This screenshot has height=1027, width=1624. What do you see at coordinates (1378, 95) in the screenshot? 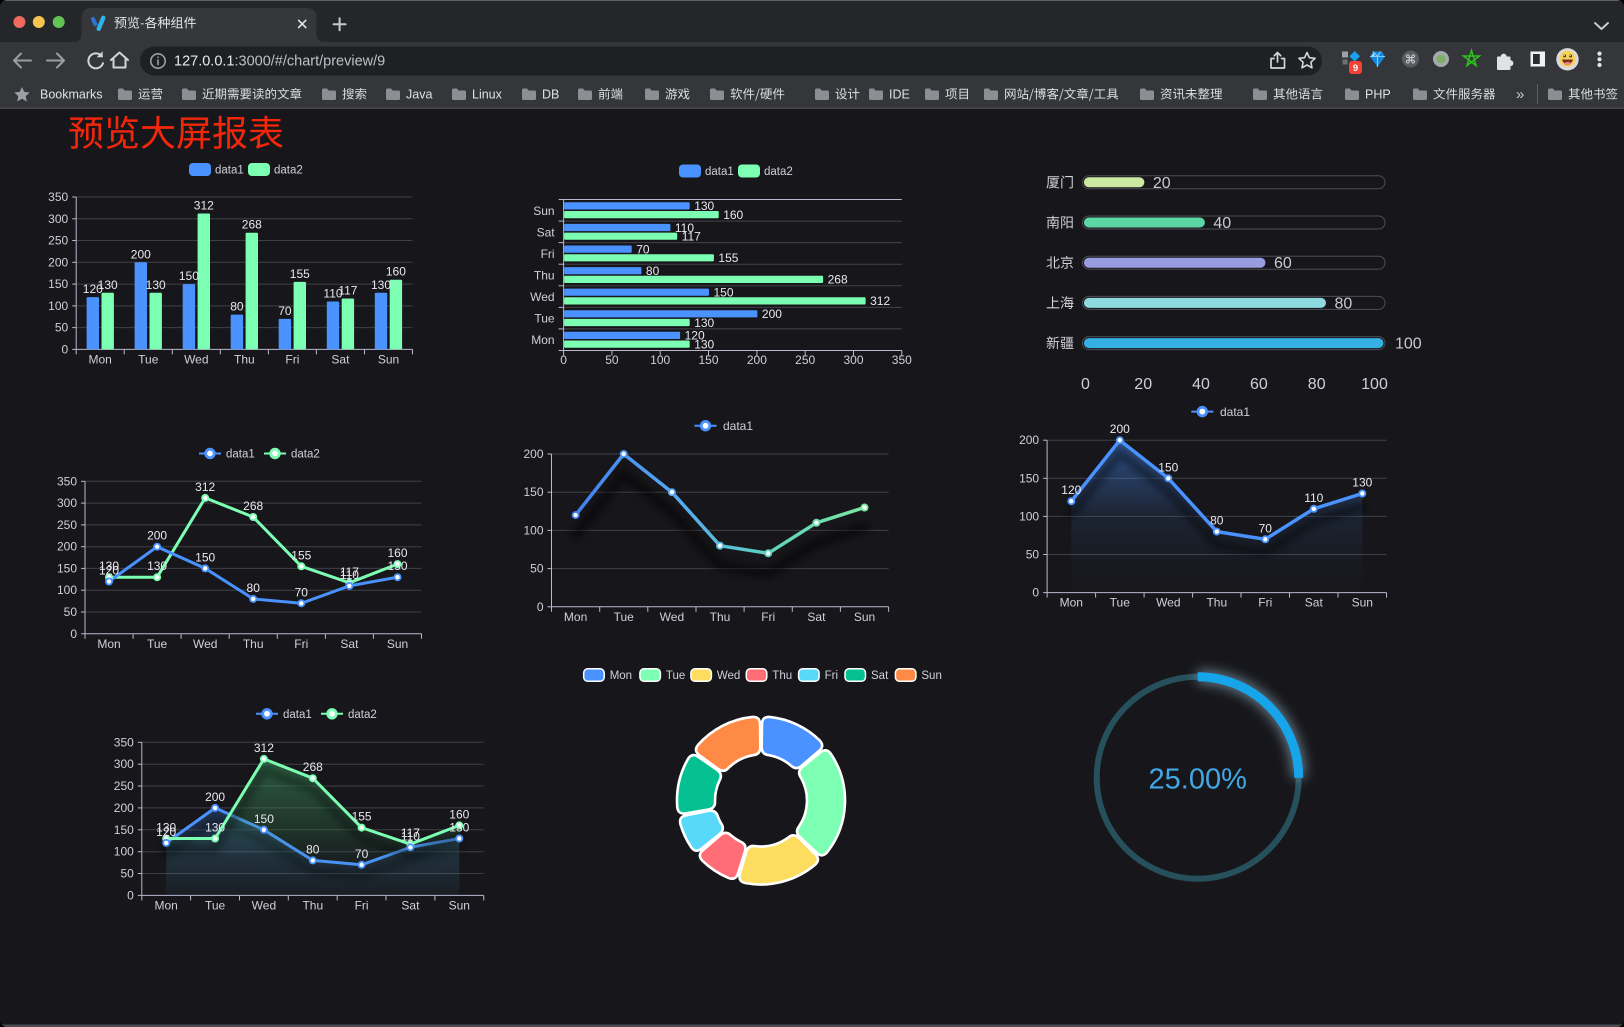
I see `svg-text: PHP` at bounding box center [1378, 95].